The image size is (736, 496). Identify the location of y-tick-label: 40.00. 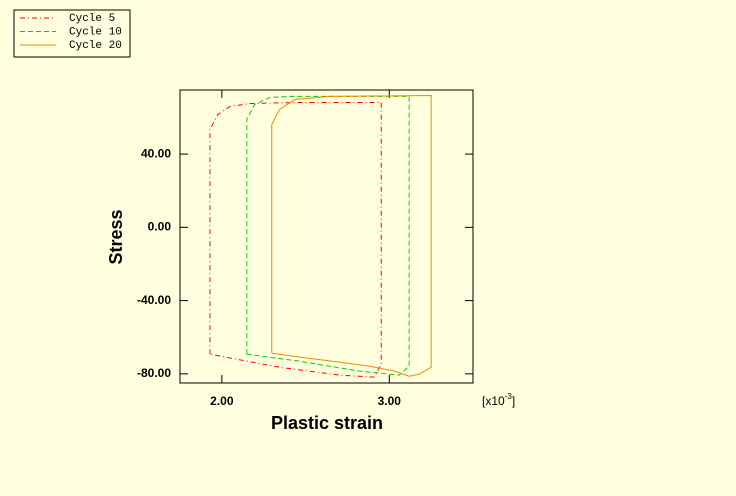
(156, 153).